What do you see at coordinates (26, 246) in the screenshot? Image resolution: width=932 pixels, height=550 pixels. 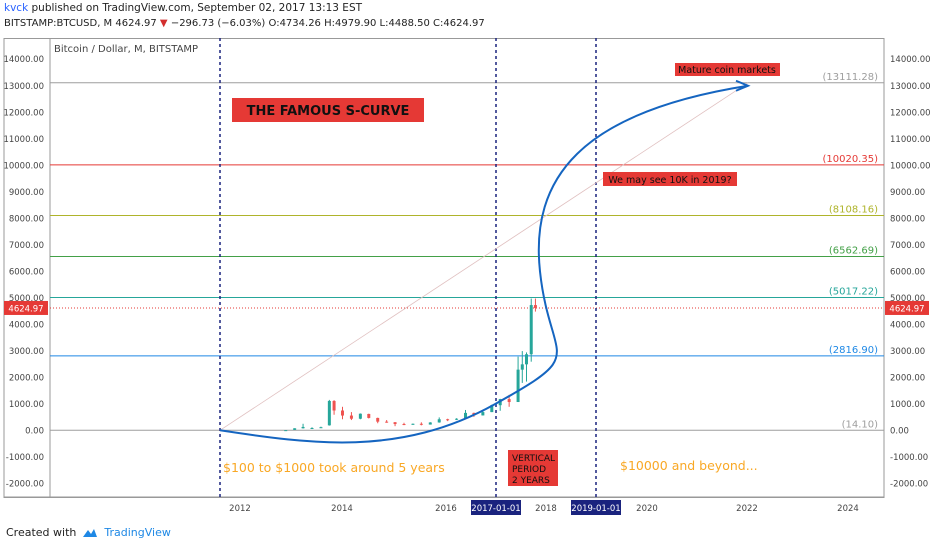 I see `y-tick-left: 7000.00` at bounding box center [26, 246].